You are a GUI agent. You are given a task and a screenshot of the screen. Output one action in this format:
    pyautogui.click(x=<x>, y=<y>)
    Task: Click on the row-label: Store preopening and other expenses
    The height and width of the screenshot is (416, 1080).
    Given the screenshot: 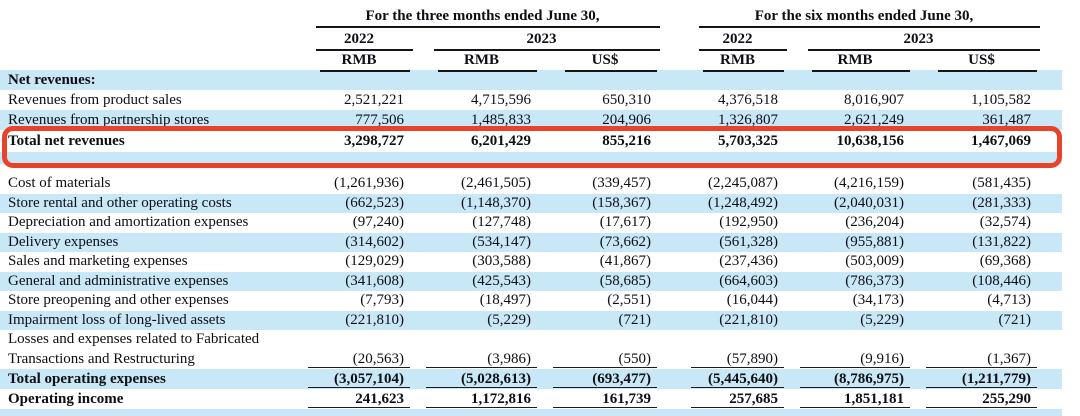 What is the action you would take?
    pyautogui.click(x=118, y=300)
    